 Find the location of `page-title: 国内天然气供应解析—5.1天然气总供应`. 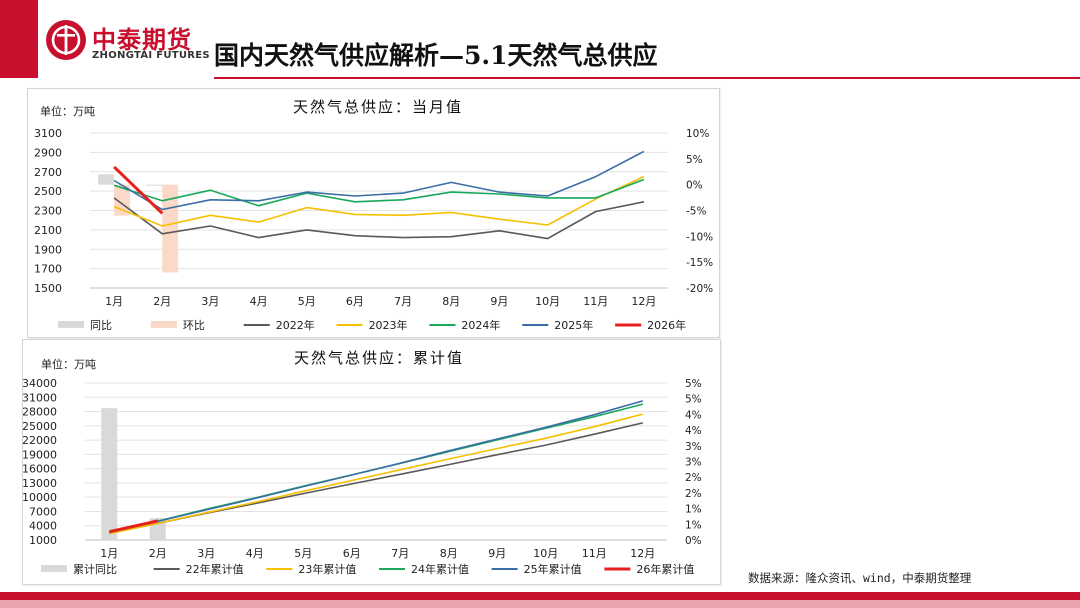

page-title: 国内天然气供应解析—5.1天然气总供应 is located at coordinates (436, 55).